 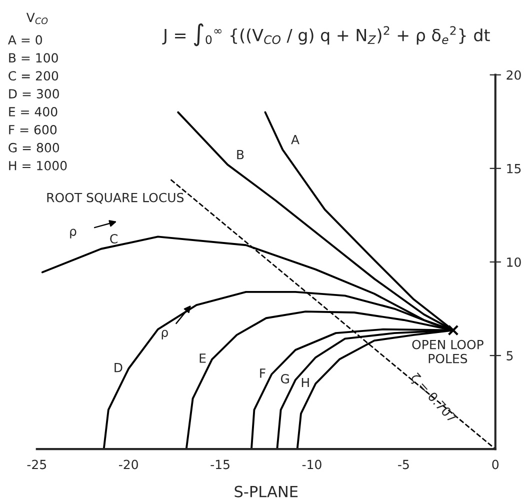 What do you see at coordinates (312, 465) in the screenshot?
I see `x-tick-label: -10` at bounding box center [312, 465].